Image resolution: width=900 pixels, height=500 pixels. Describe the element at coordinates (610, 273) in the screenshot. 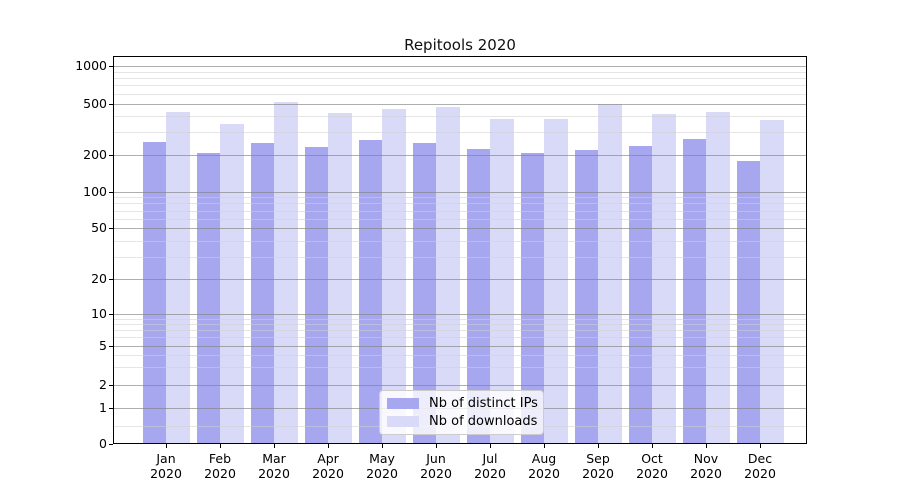

I see `bar-downloads-sep` at that location.